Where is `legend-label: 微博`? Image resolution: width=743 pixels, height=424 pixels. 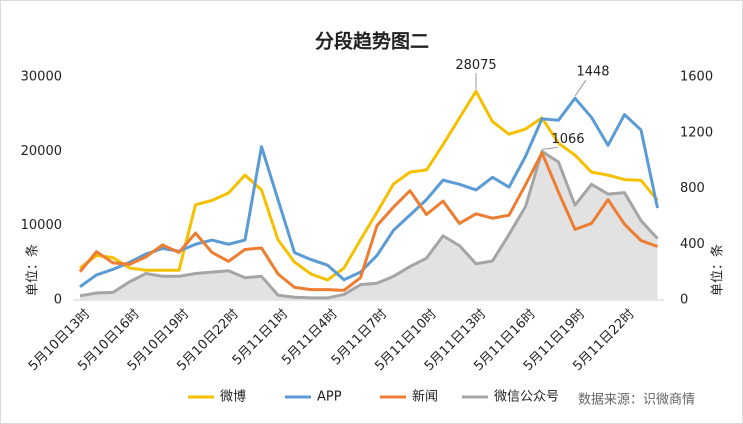 legend-label: 微博 is located at coordinates (233, 397).